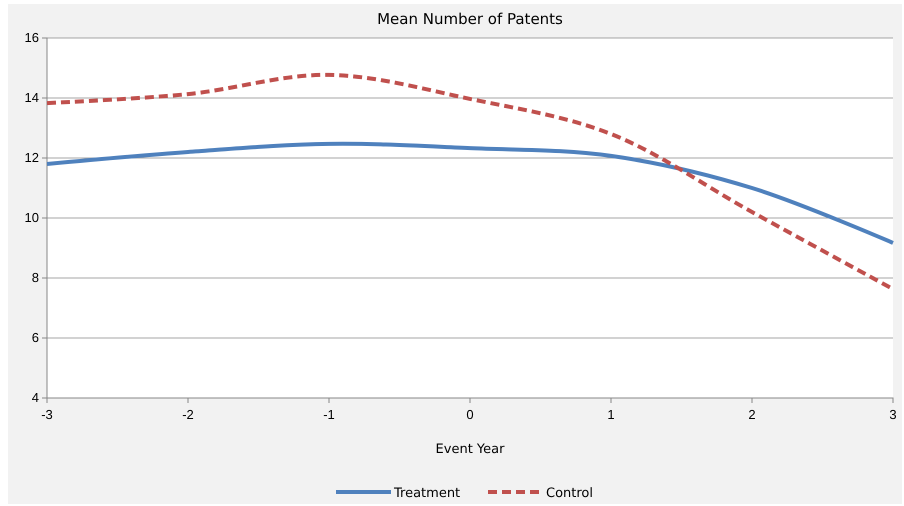  I want to click on y-tick-label: 4, so click(35, 398).